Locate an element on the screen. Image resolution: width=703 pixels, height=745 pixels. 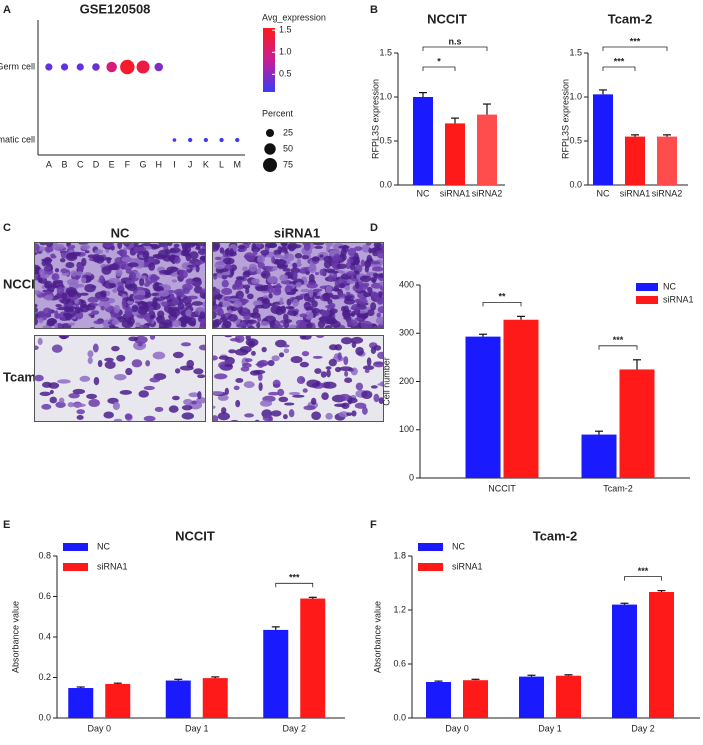
y-tick-label: 100 is located at coordinates (406, 429).